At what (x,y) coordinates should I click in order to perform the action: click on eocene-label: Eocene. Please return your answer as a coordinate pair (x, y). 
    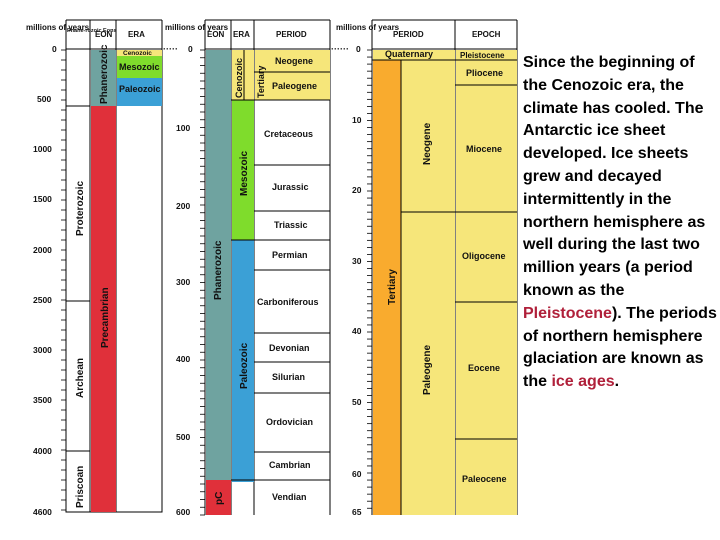
    Looking at the image, I should click on (484, 368).